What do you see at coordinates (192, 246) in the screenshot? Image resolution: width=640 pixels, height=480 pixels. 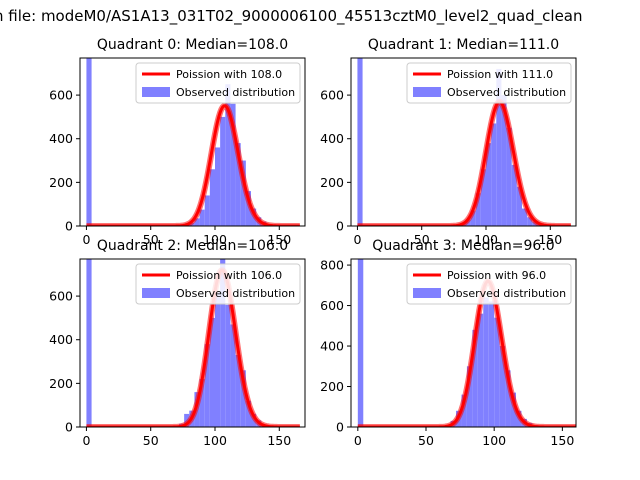 I see `panel-title: Quadrant 2: Median=106.0` at bounding box center [192, 246].